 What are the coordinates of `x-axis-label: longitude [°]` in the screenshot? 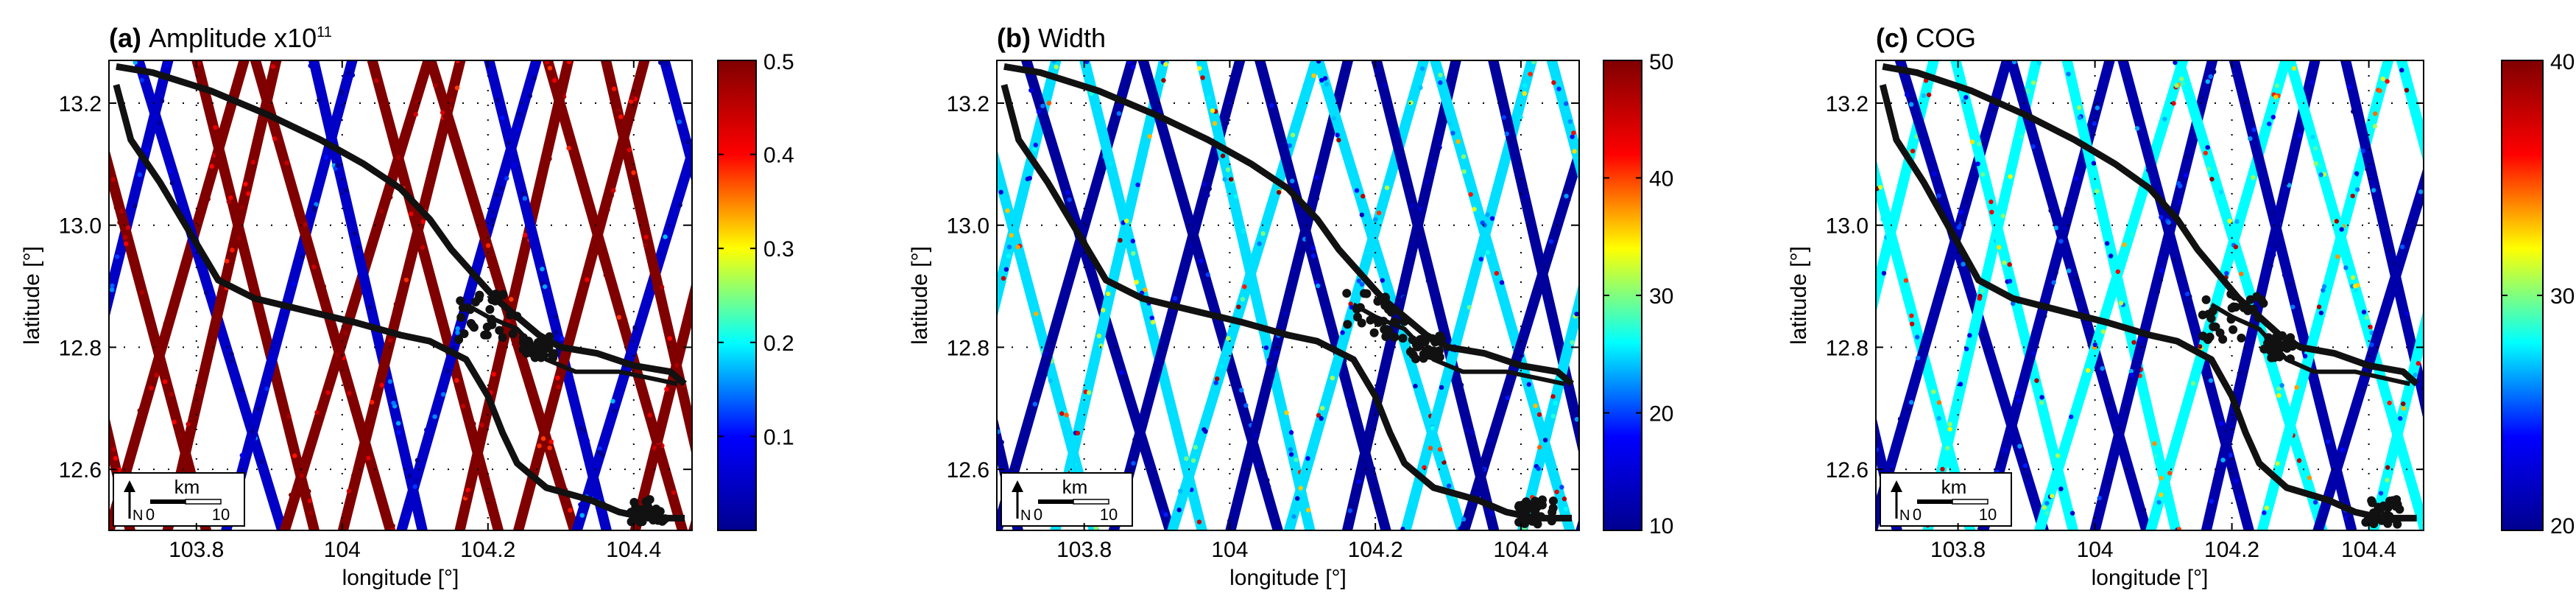 It's located at (2150, 578).